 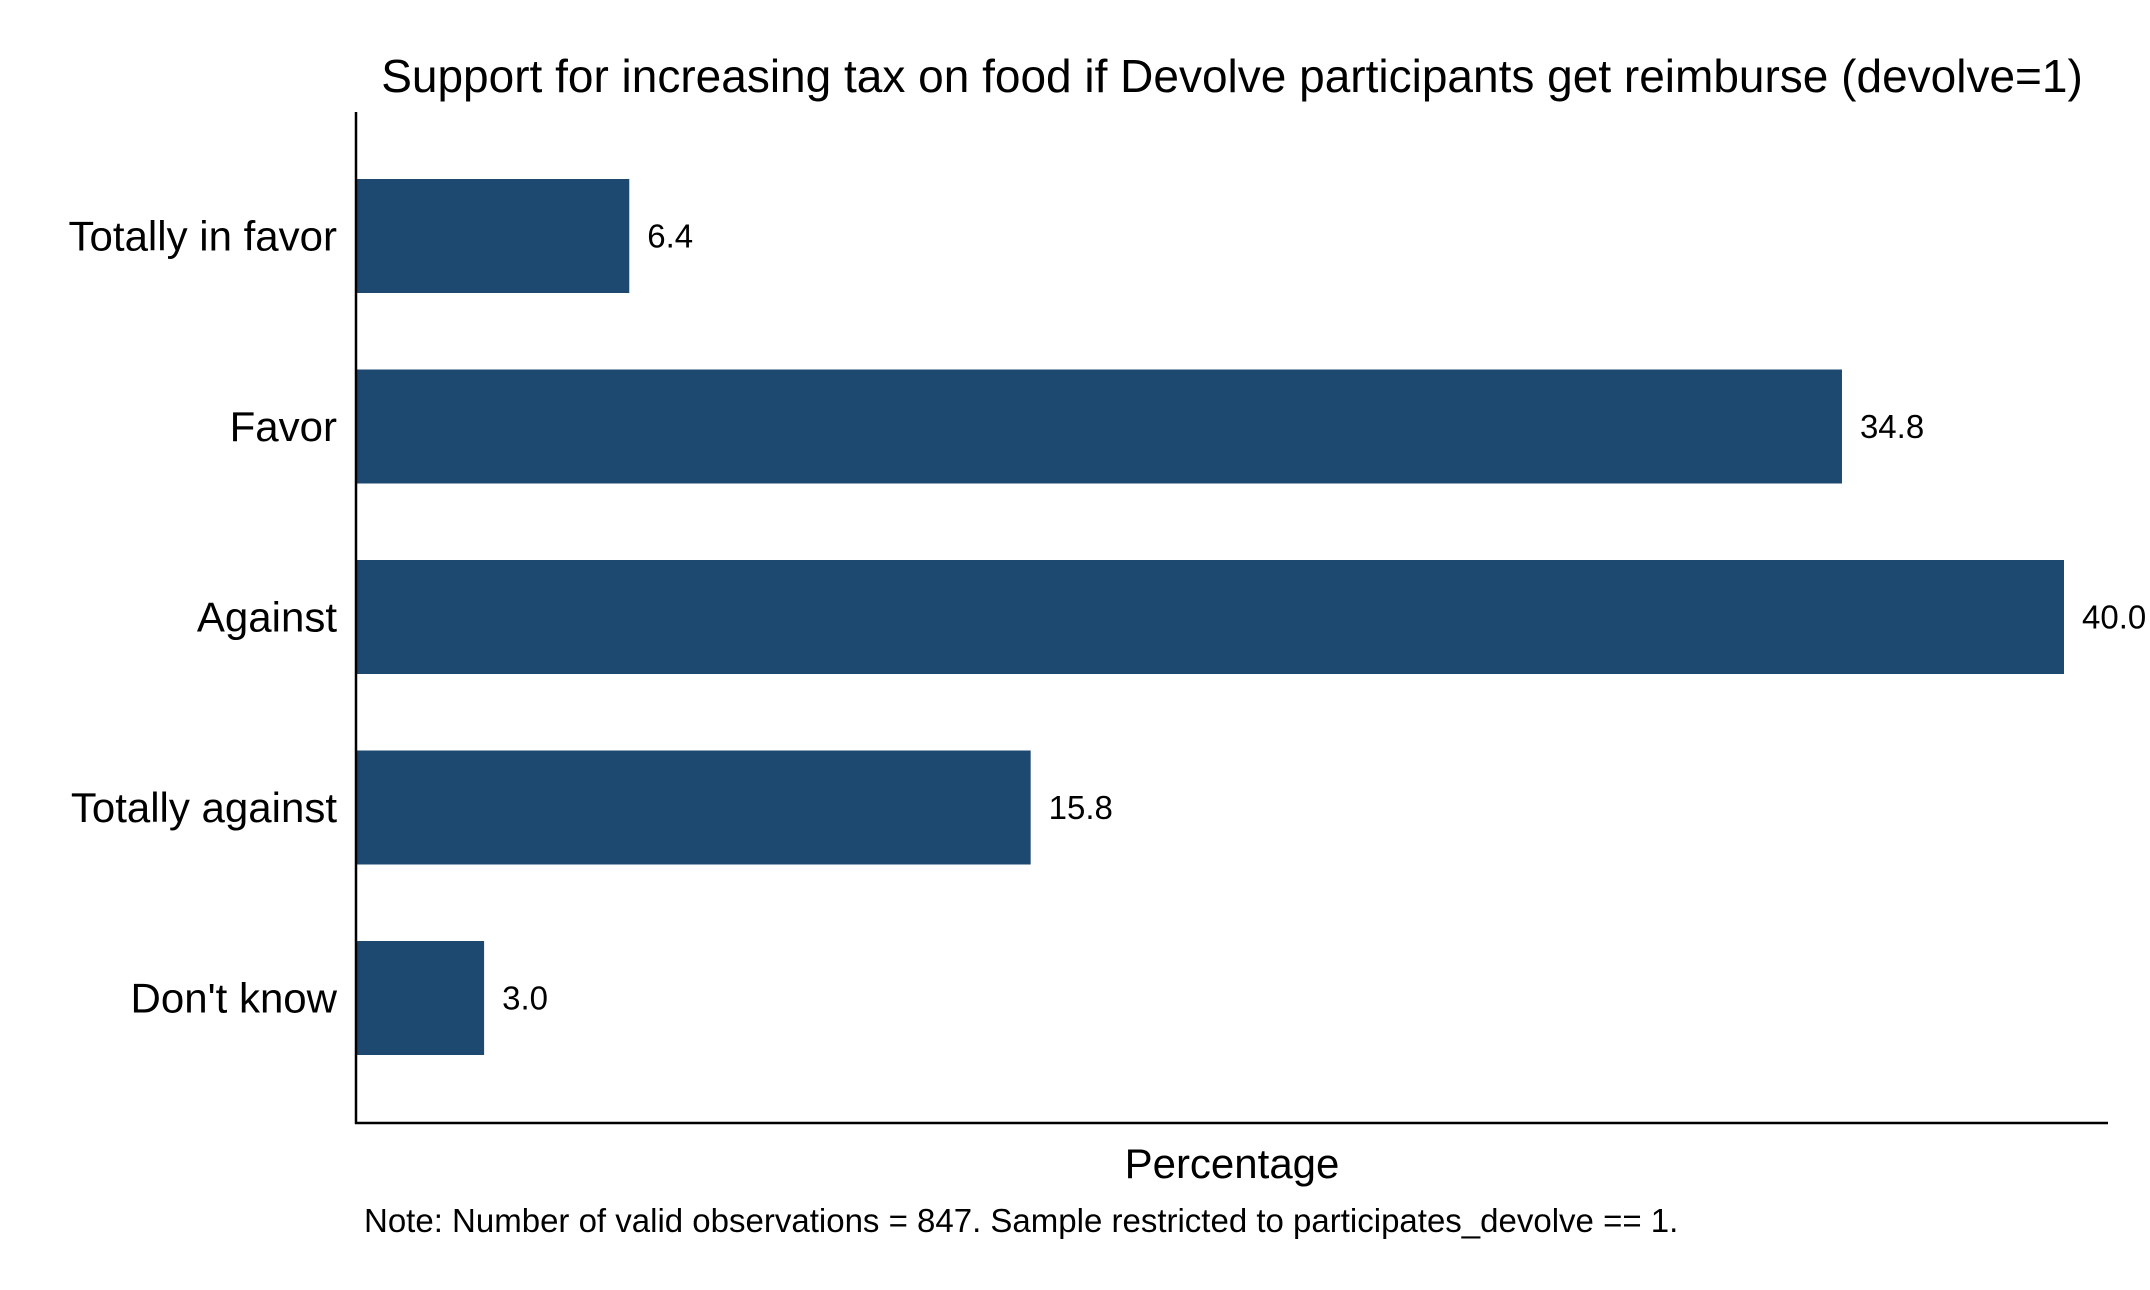 I want to click on value-label-totally-against: 15.8, so click(x=1081, y=807).